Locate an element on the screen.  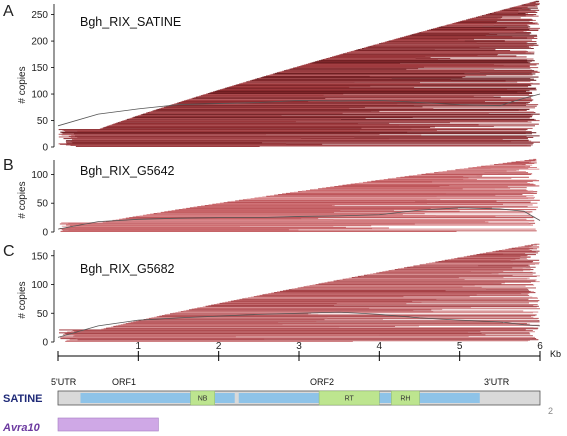
y-tick-label: 200 is located at coordinates (39, 42).